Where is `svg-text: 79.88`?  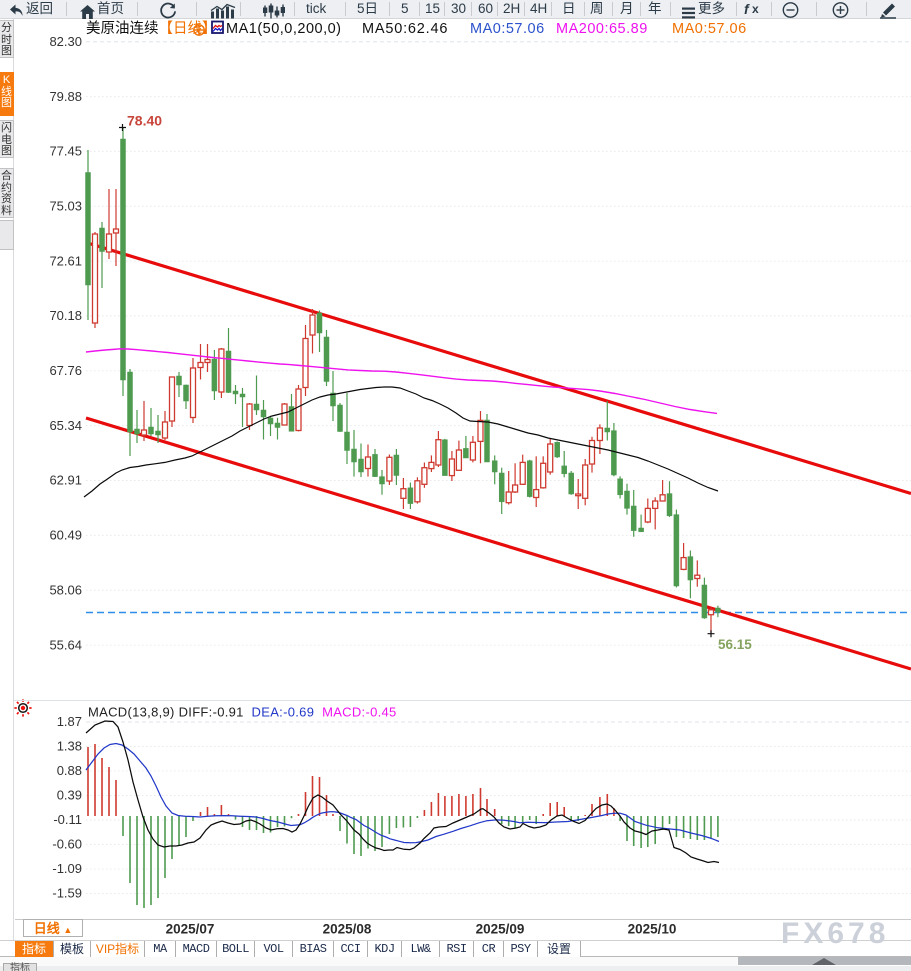 svg-text: 79.88 is located at coordinates (65, 96).